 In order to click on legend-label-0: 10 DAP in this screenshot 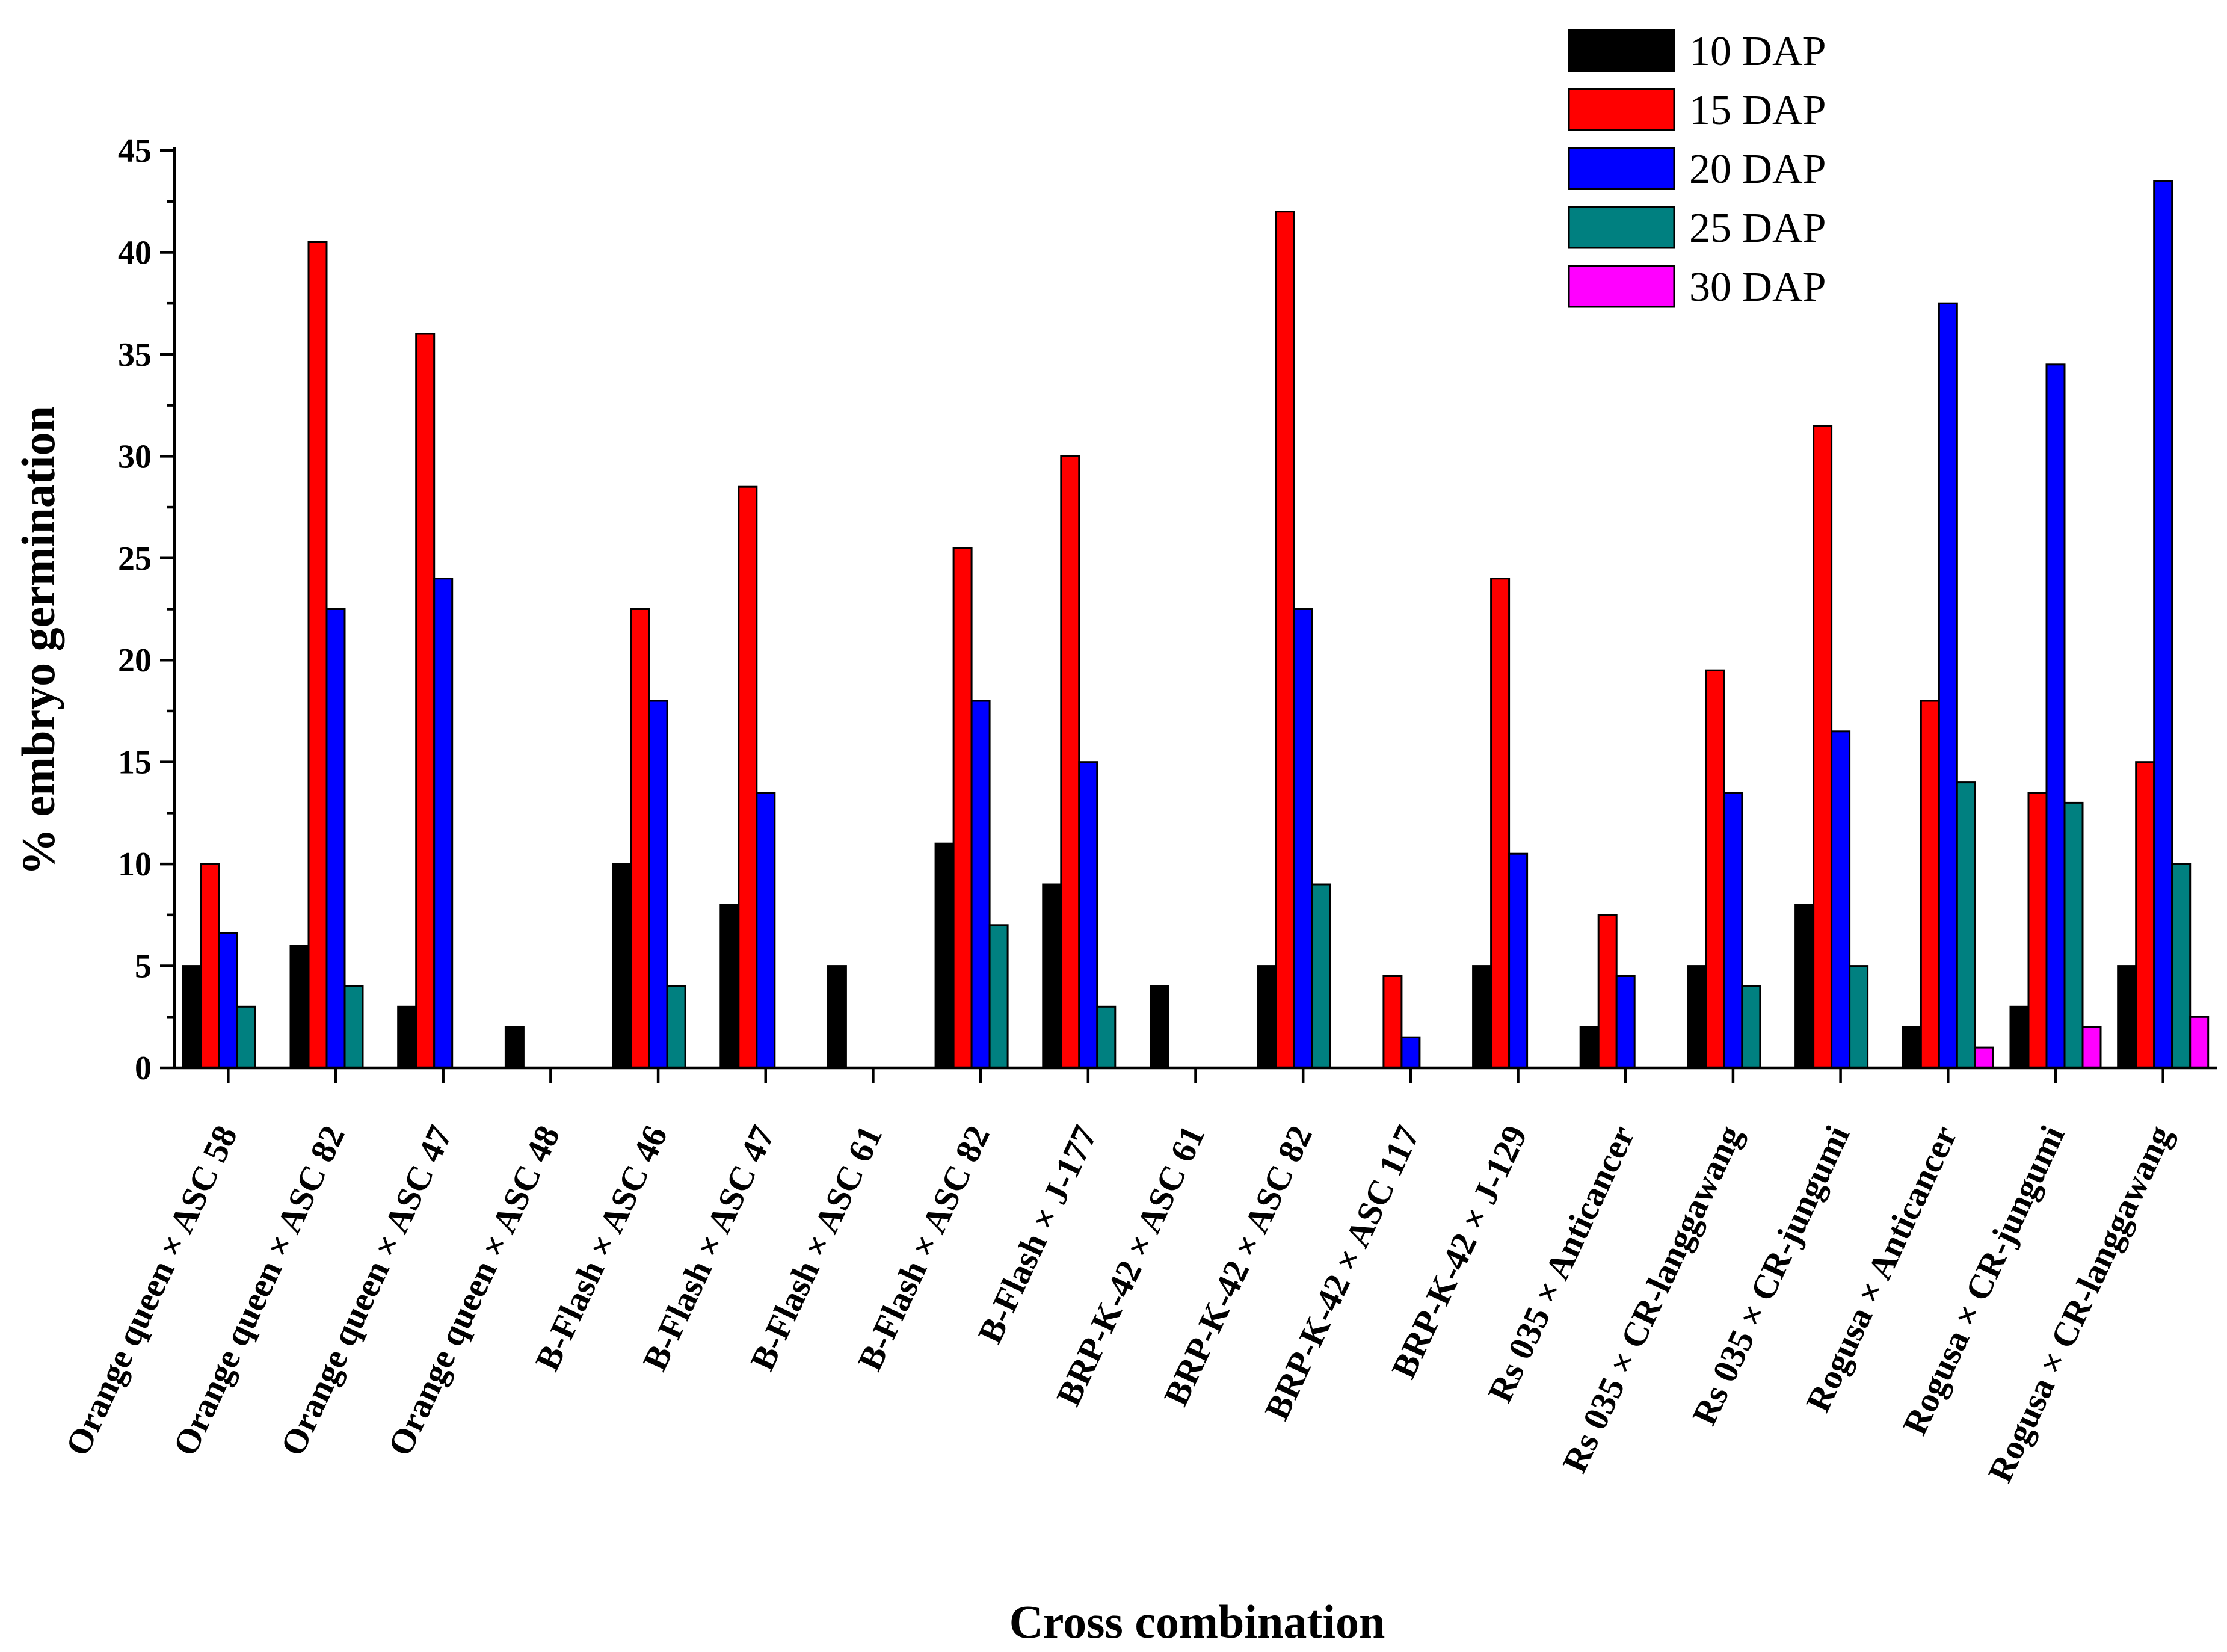, I will do `click(1757, 51)`.